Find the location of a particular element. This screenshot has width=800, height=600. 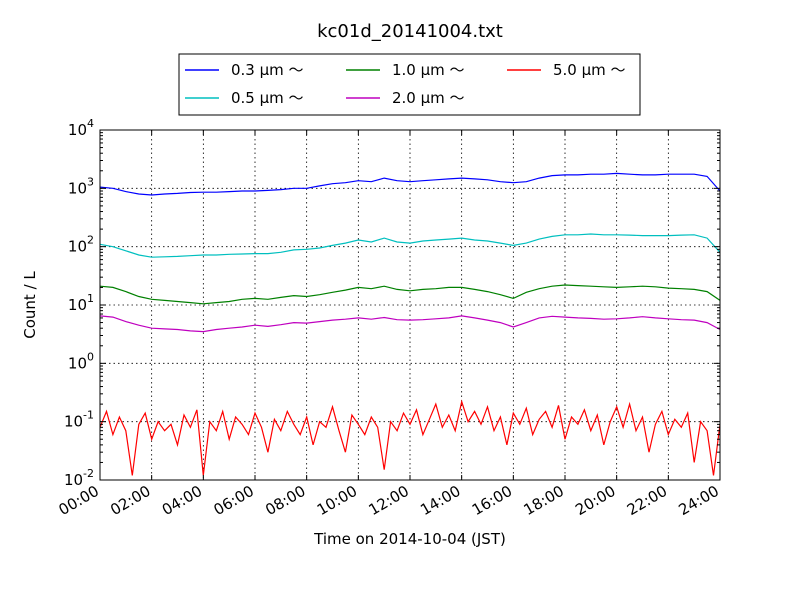

legend: 0.3 μm ～ 0.5 μm ～ 1.0 μm ～ 2.0 μm ～ 5.0 μm ～ is located at coordinates (409, 84).